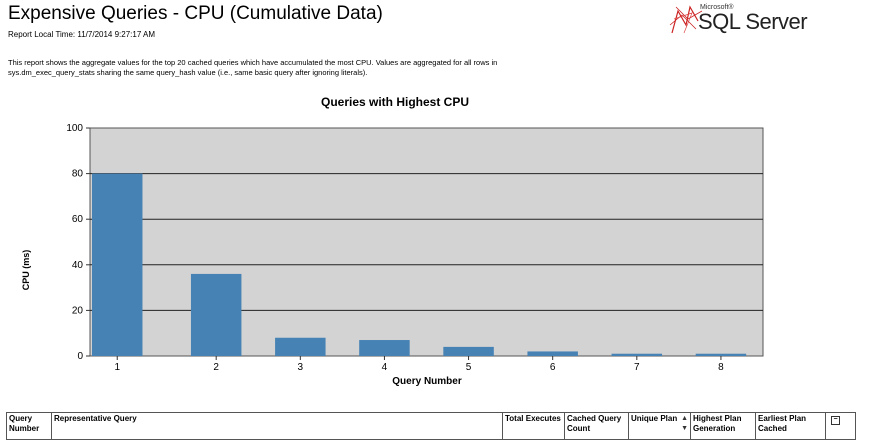 The image size is (869, 440). I want to click on y-tick-label: 20, so click(78, 310).